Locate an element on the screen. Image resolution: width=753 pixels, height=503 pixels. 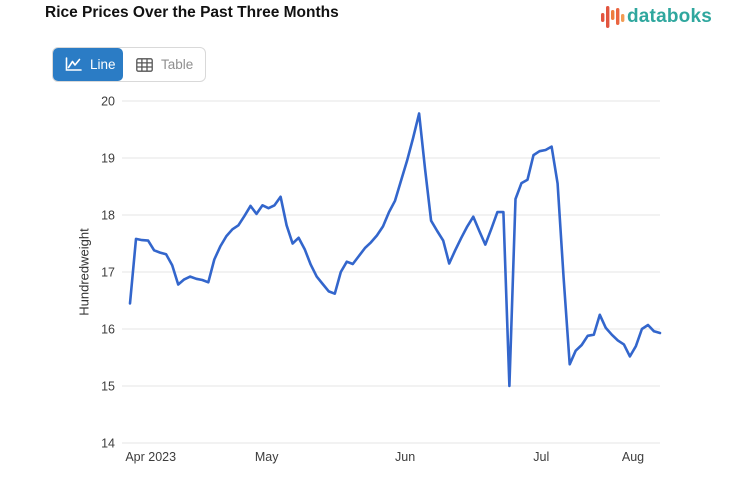
chart-view-toggle: Line Table is located at coordinates (129, 64).